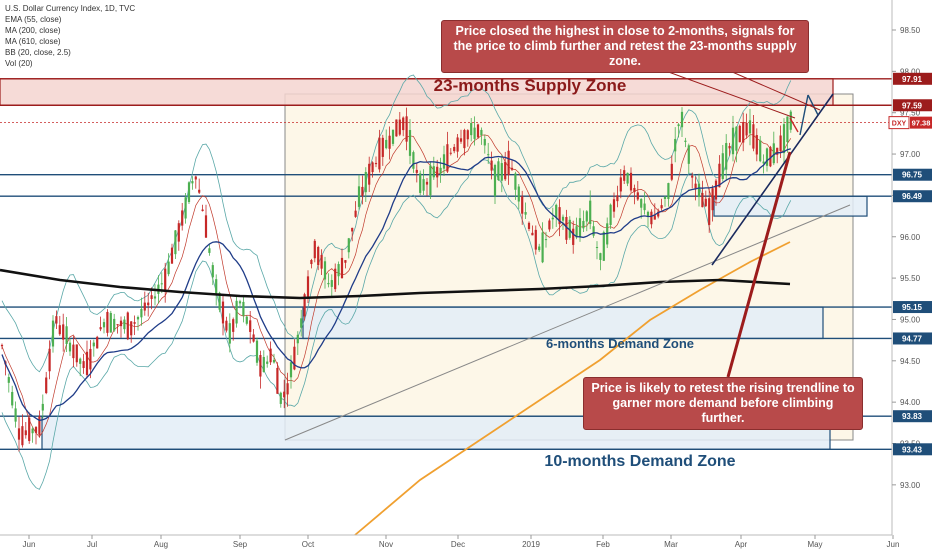  What do you see at coordinates (19, 63) in the screenshot?
I see `indicator-vol: Vol (20)` at bounding box center [19, 63].